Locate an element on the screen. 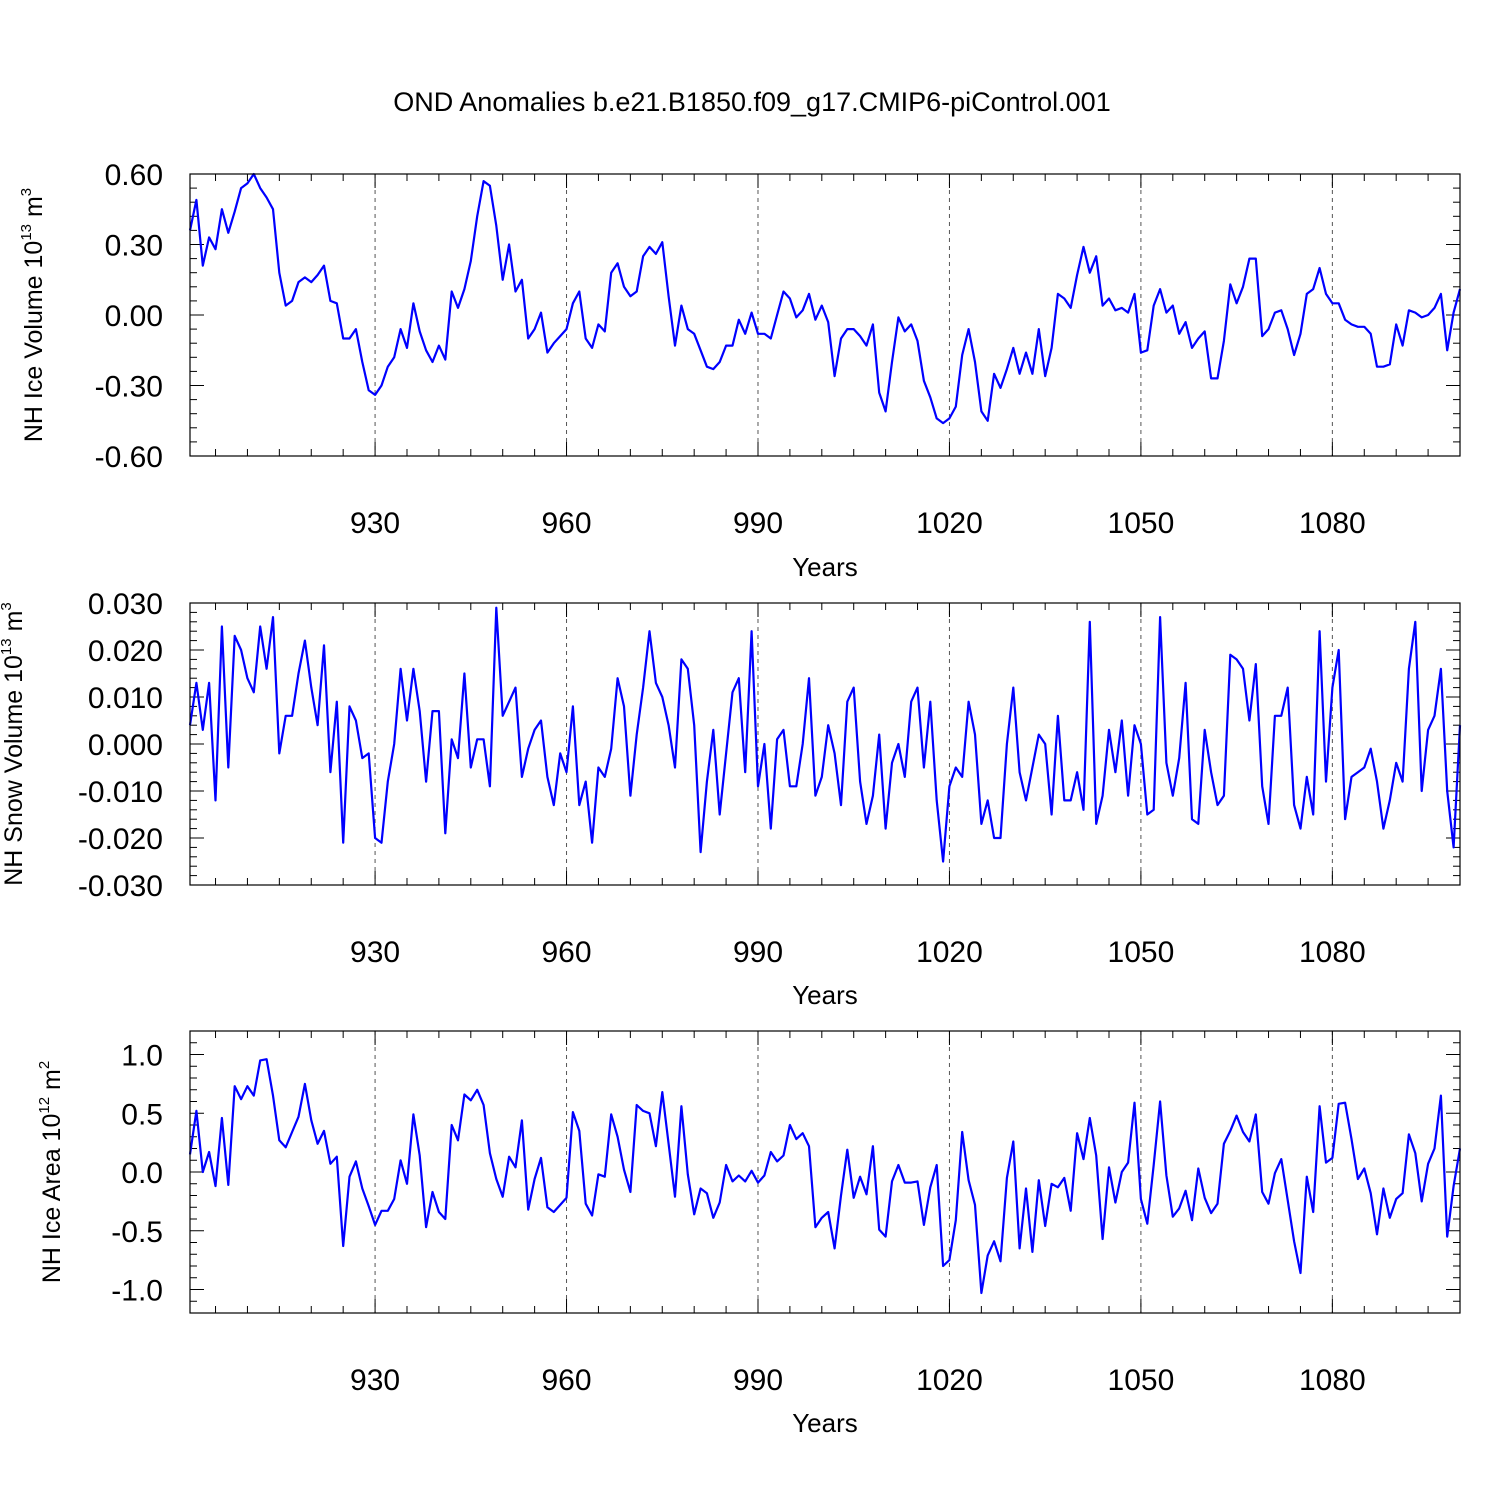 The width and height of the screenshot is (1500, 1500). ice-volume-x-tick-label: 1050 is located at coordinates (1141, 523).